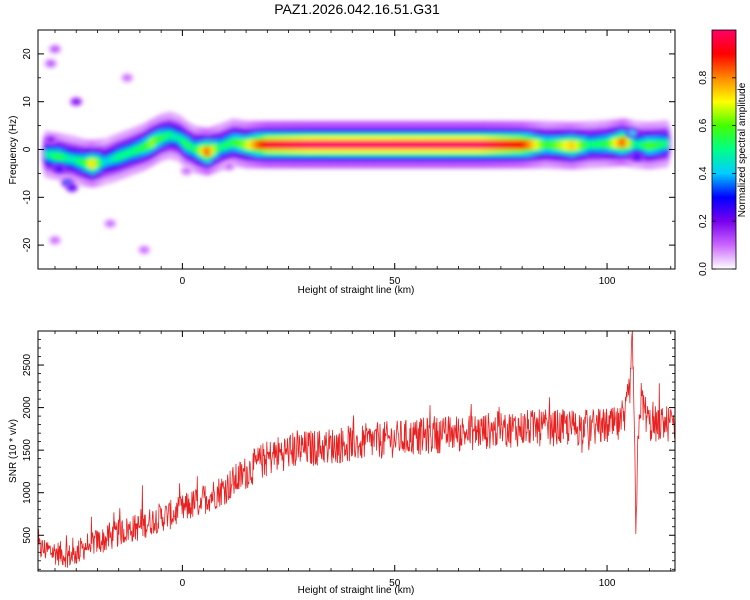 This screenshot has height=600, width=750. Describe the element at coordinates (357, 9) in the screenshot. I see `figure-title: PAZ1.2026.042.16.51.G31` at that location.